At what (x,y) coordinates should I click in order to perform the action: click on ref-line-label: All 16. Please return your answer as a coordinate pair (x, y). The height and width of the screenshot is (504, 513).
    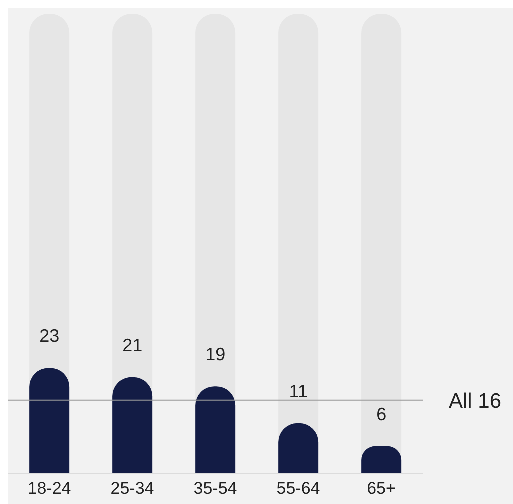
    Looking at the image, I should click on (475, 401).